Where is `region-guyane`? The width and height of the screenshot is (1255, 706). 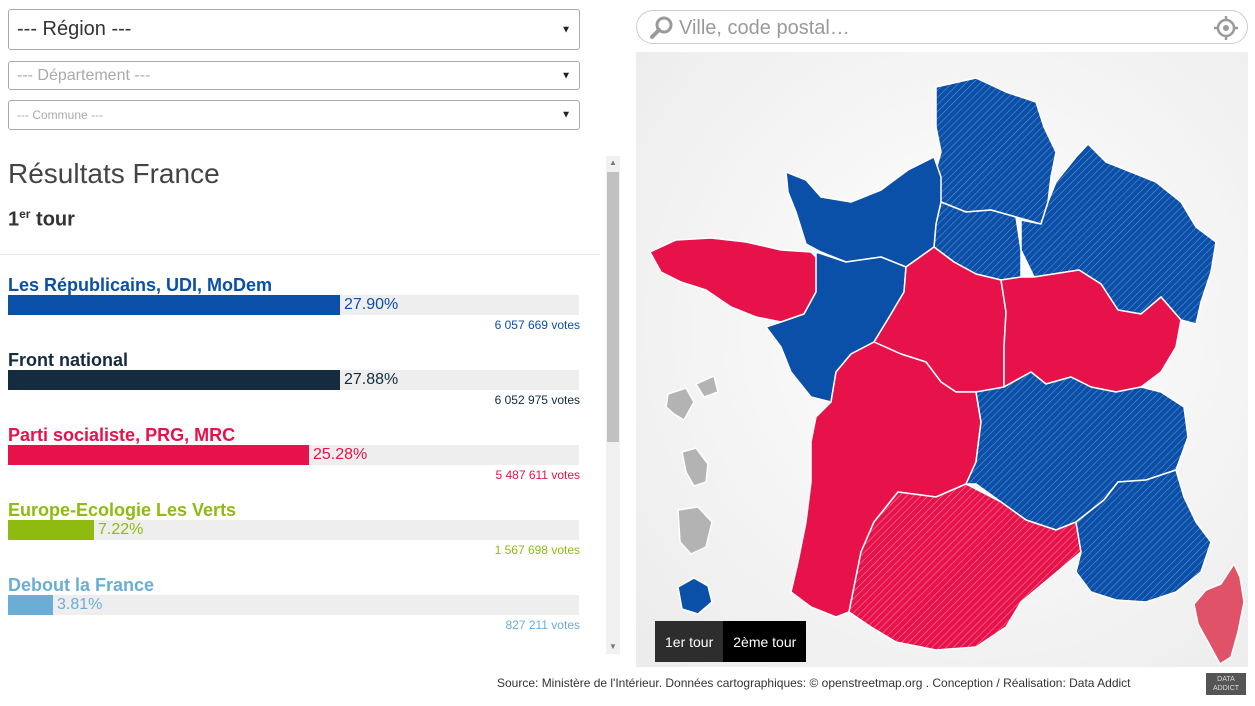
region-guyane is located at coordinates (695, 530).